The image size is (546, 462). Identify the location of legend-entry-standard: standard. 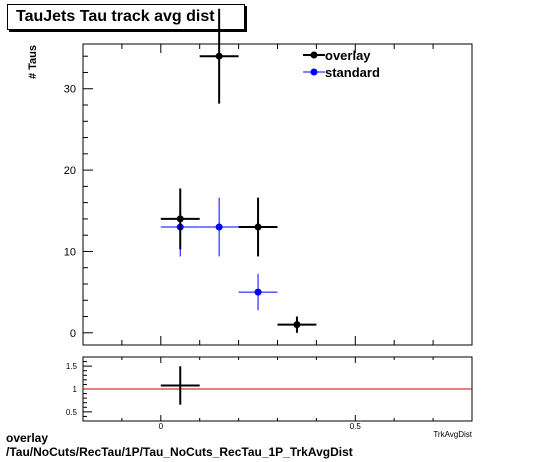
(341, 72).